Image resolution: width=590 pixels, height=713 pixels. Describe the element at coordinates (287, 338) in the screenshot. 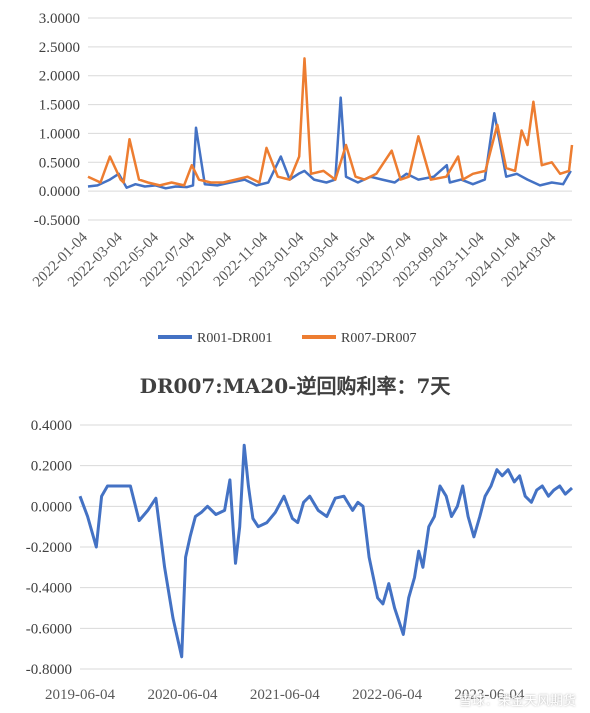

I see `c1-legend: R001-DR001 R007-DR007` at that location.